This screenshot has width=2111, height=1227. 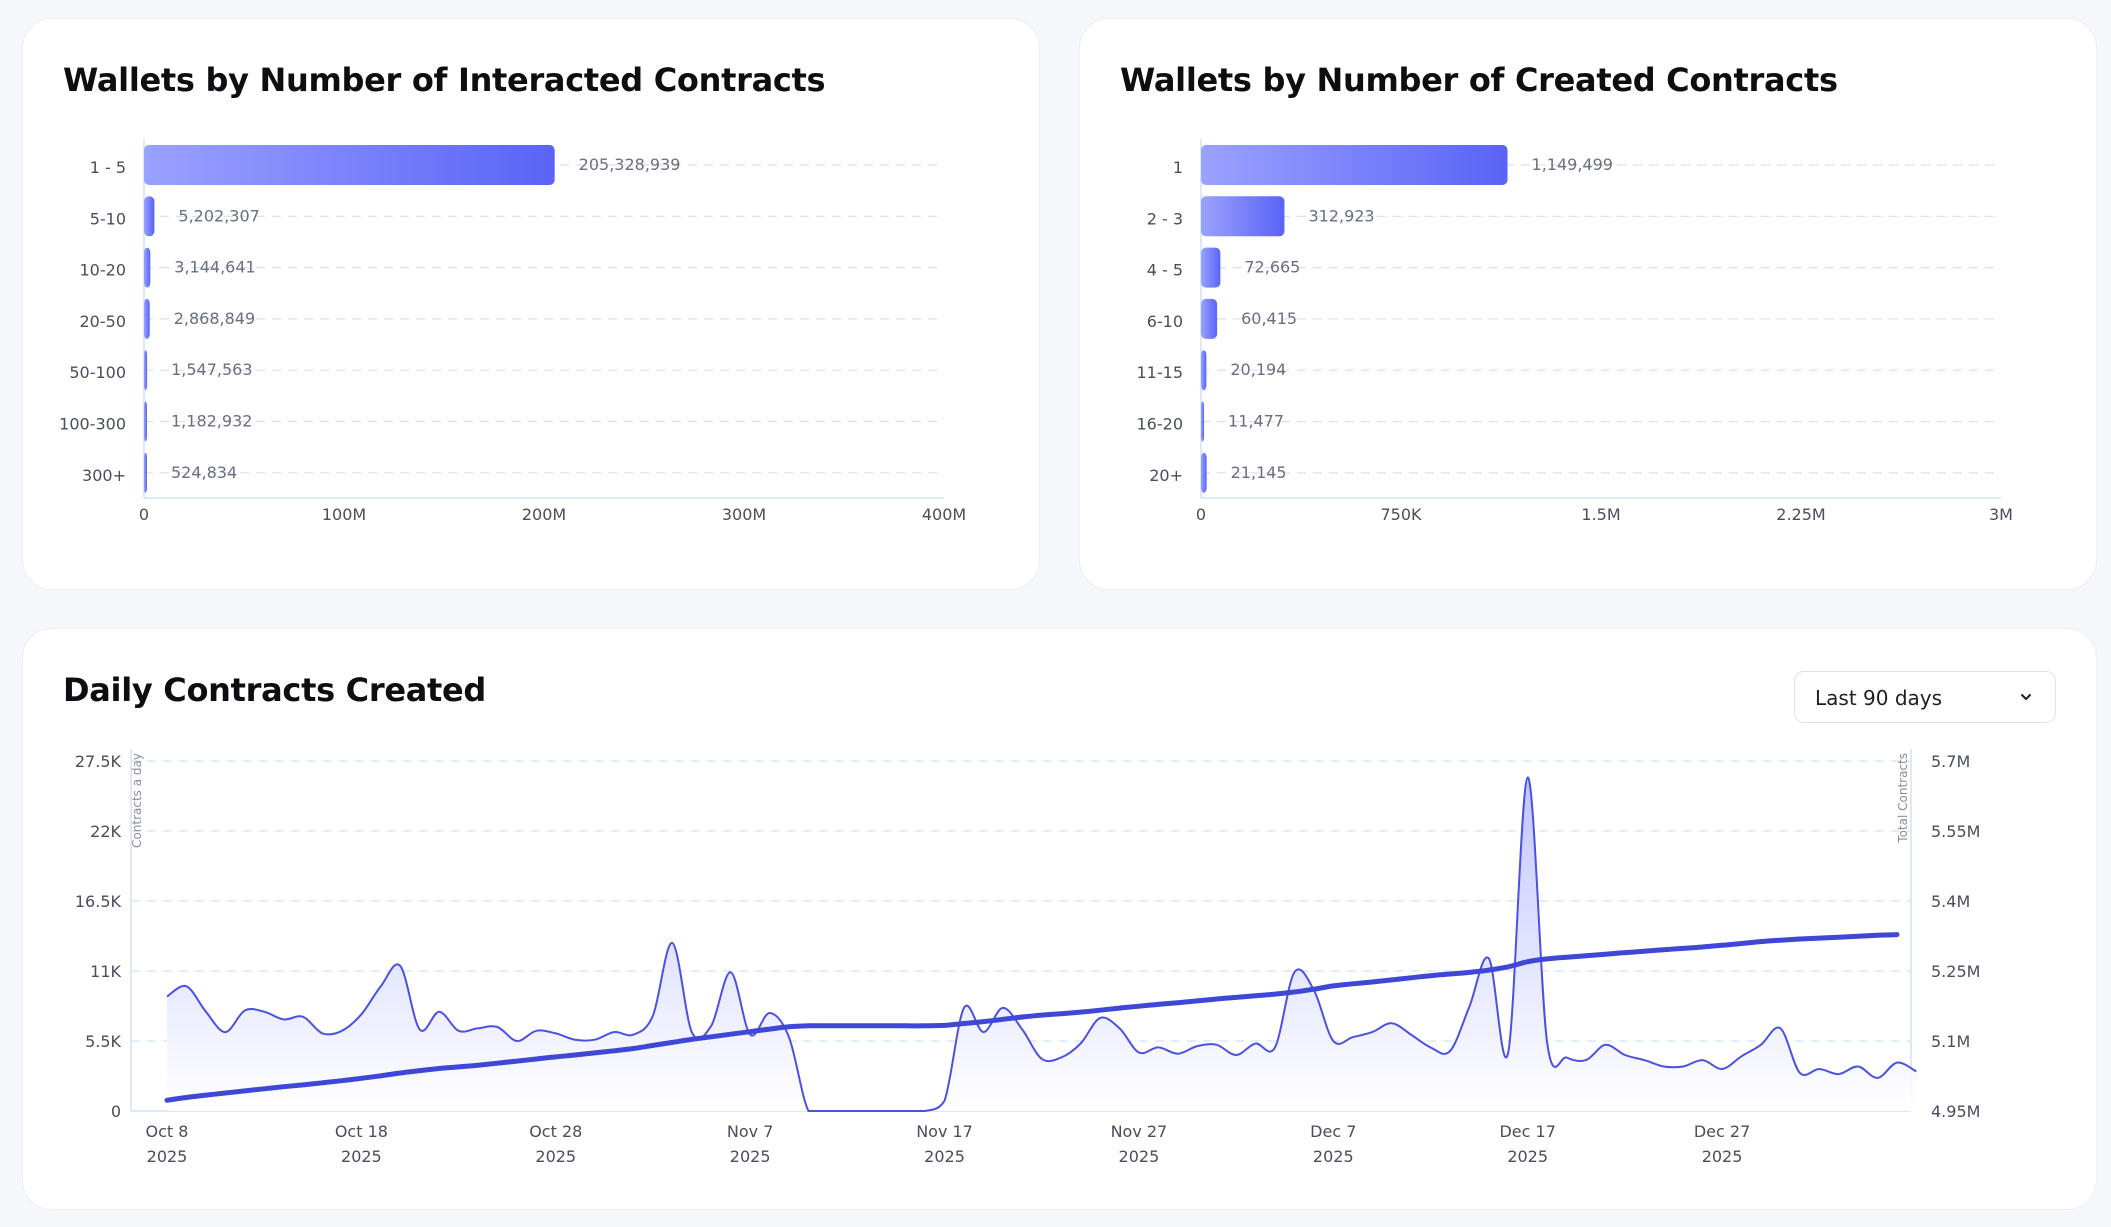 I want to click on category-label: 1 - 5, so click(x=108, y=167).